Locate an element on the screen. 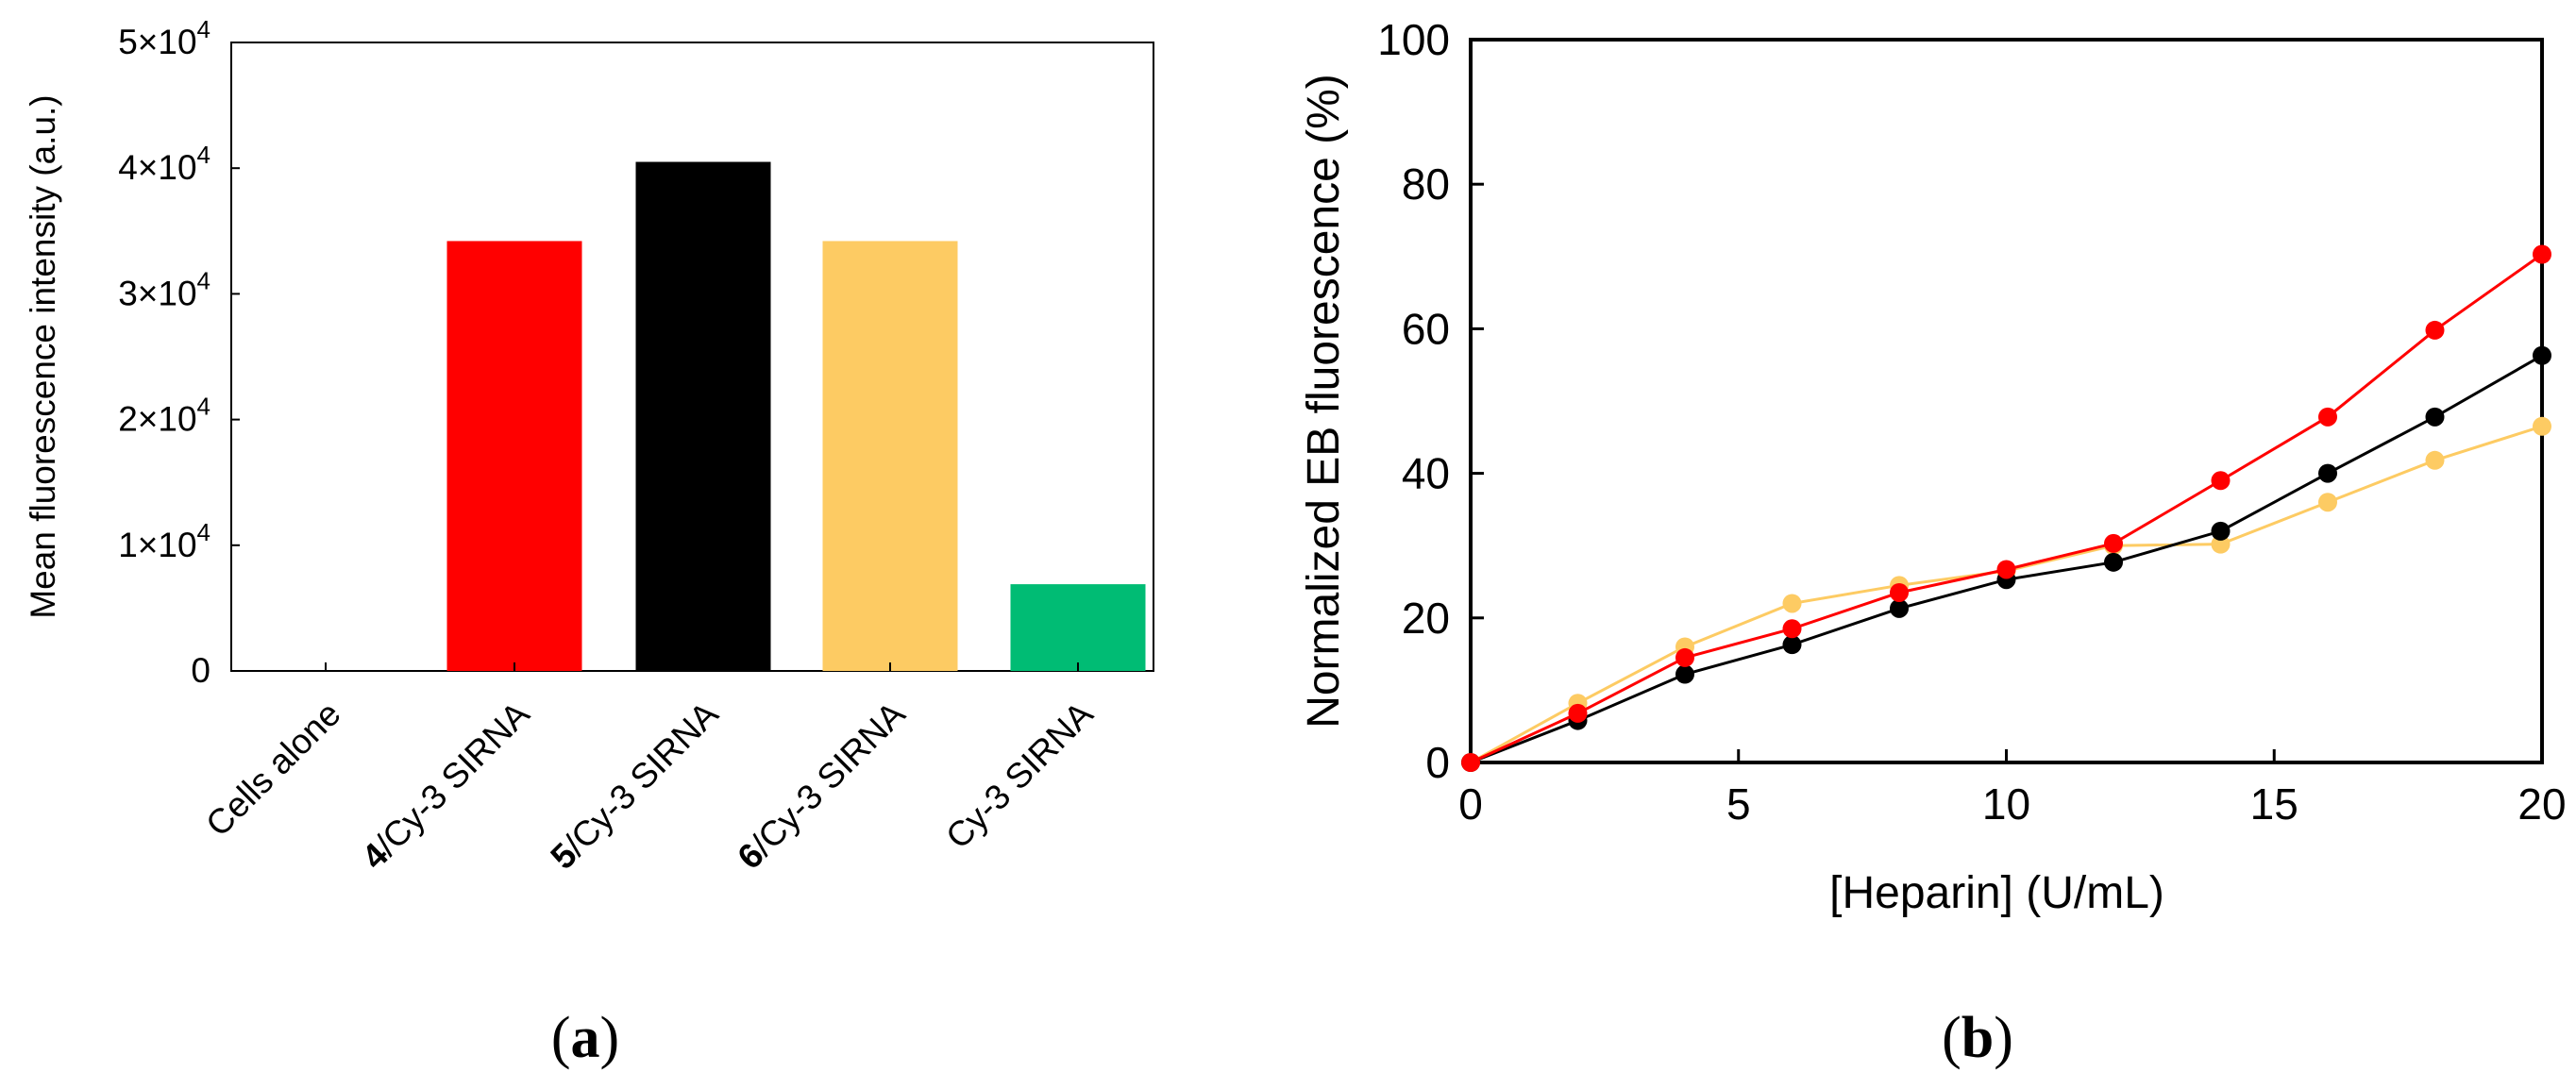  series-line is located at coordinates (2007, 594).